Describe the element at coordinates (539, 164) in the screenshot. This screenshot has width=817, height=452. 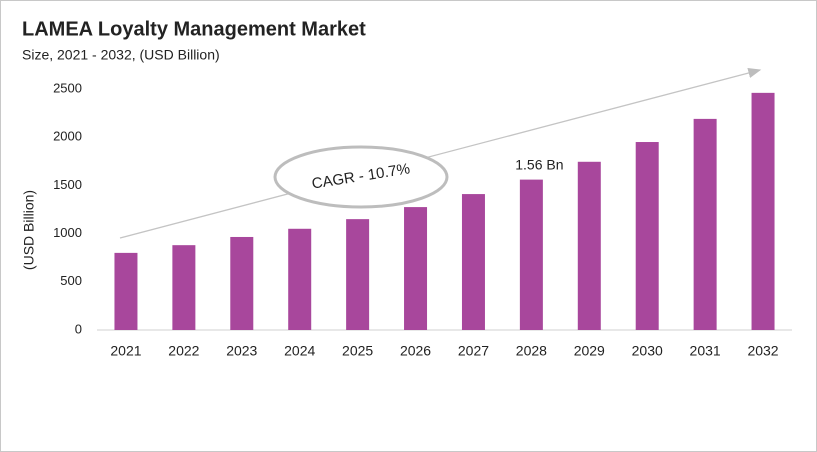
I see `value-label: 1.56 Bn` at that location.